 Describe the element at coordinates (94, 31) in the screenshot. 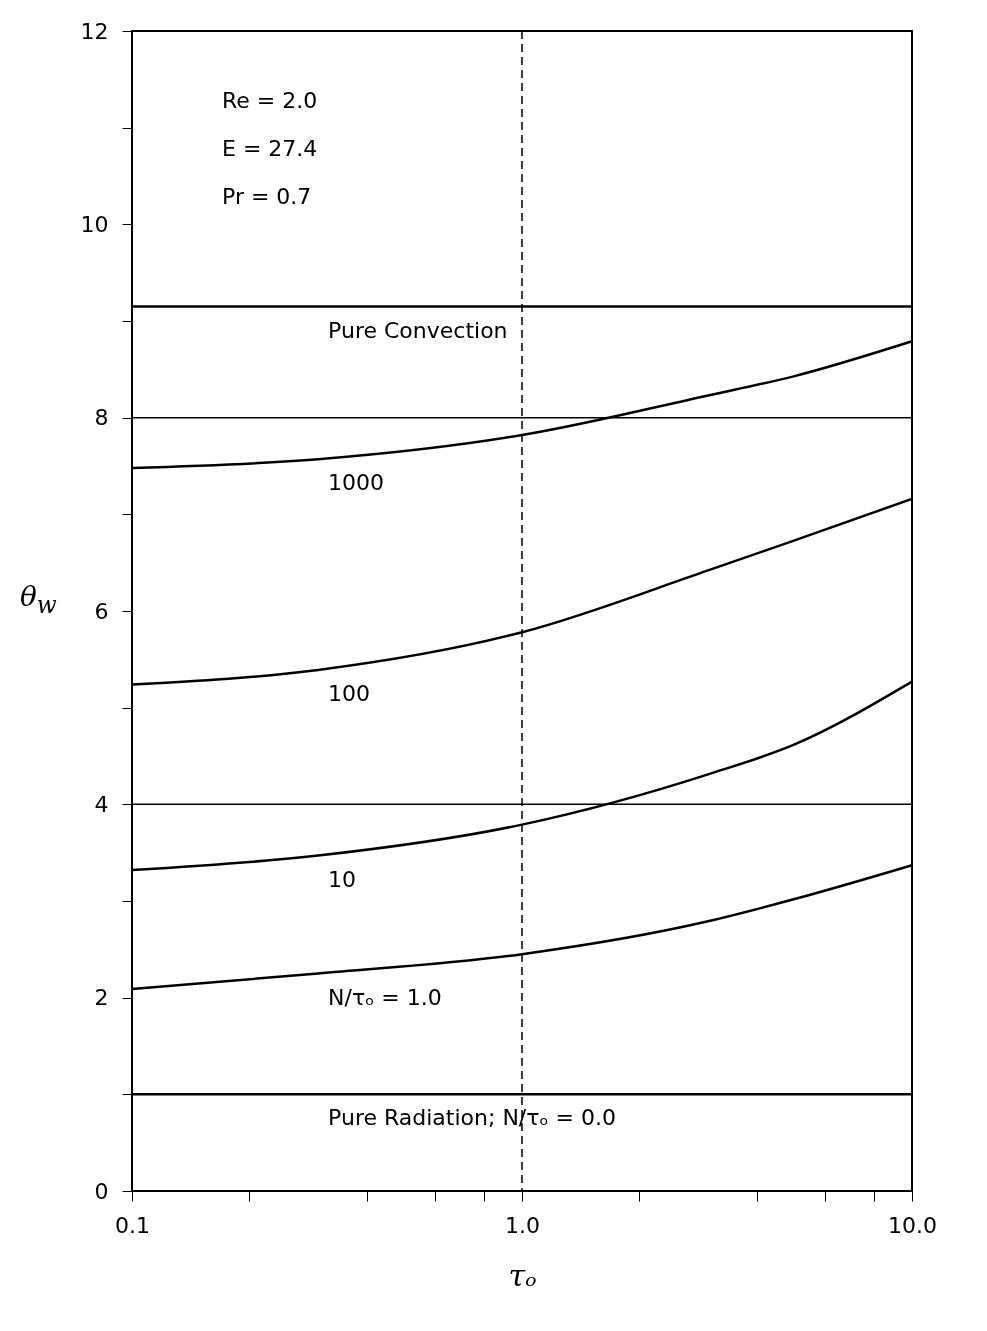

I see `y-tick-label: 12` at that location.